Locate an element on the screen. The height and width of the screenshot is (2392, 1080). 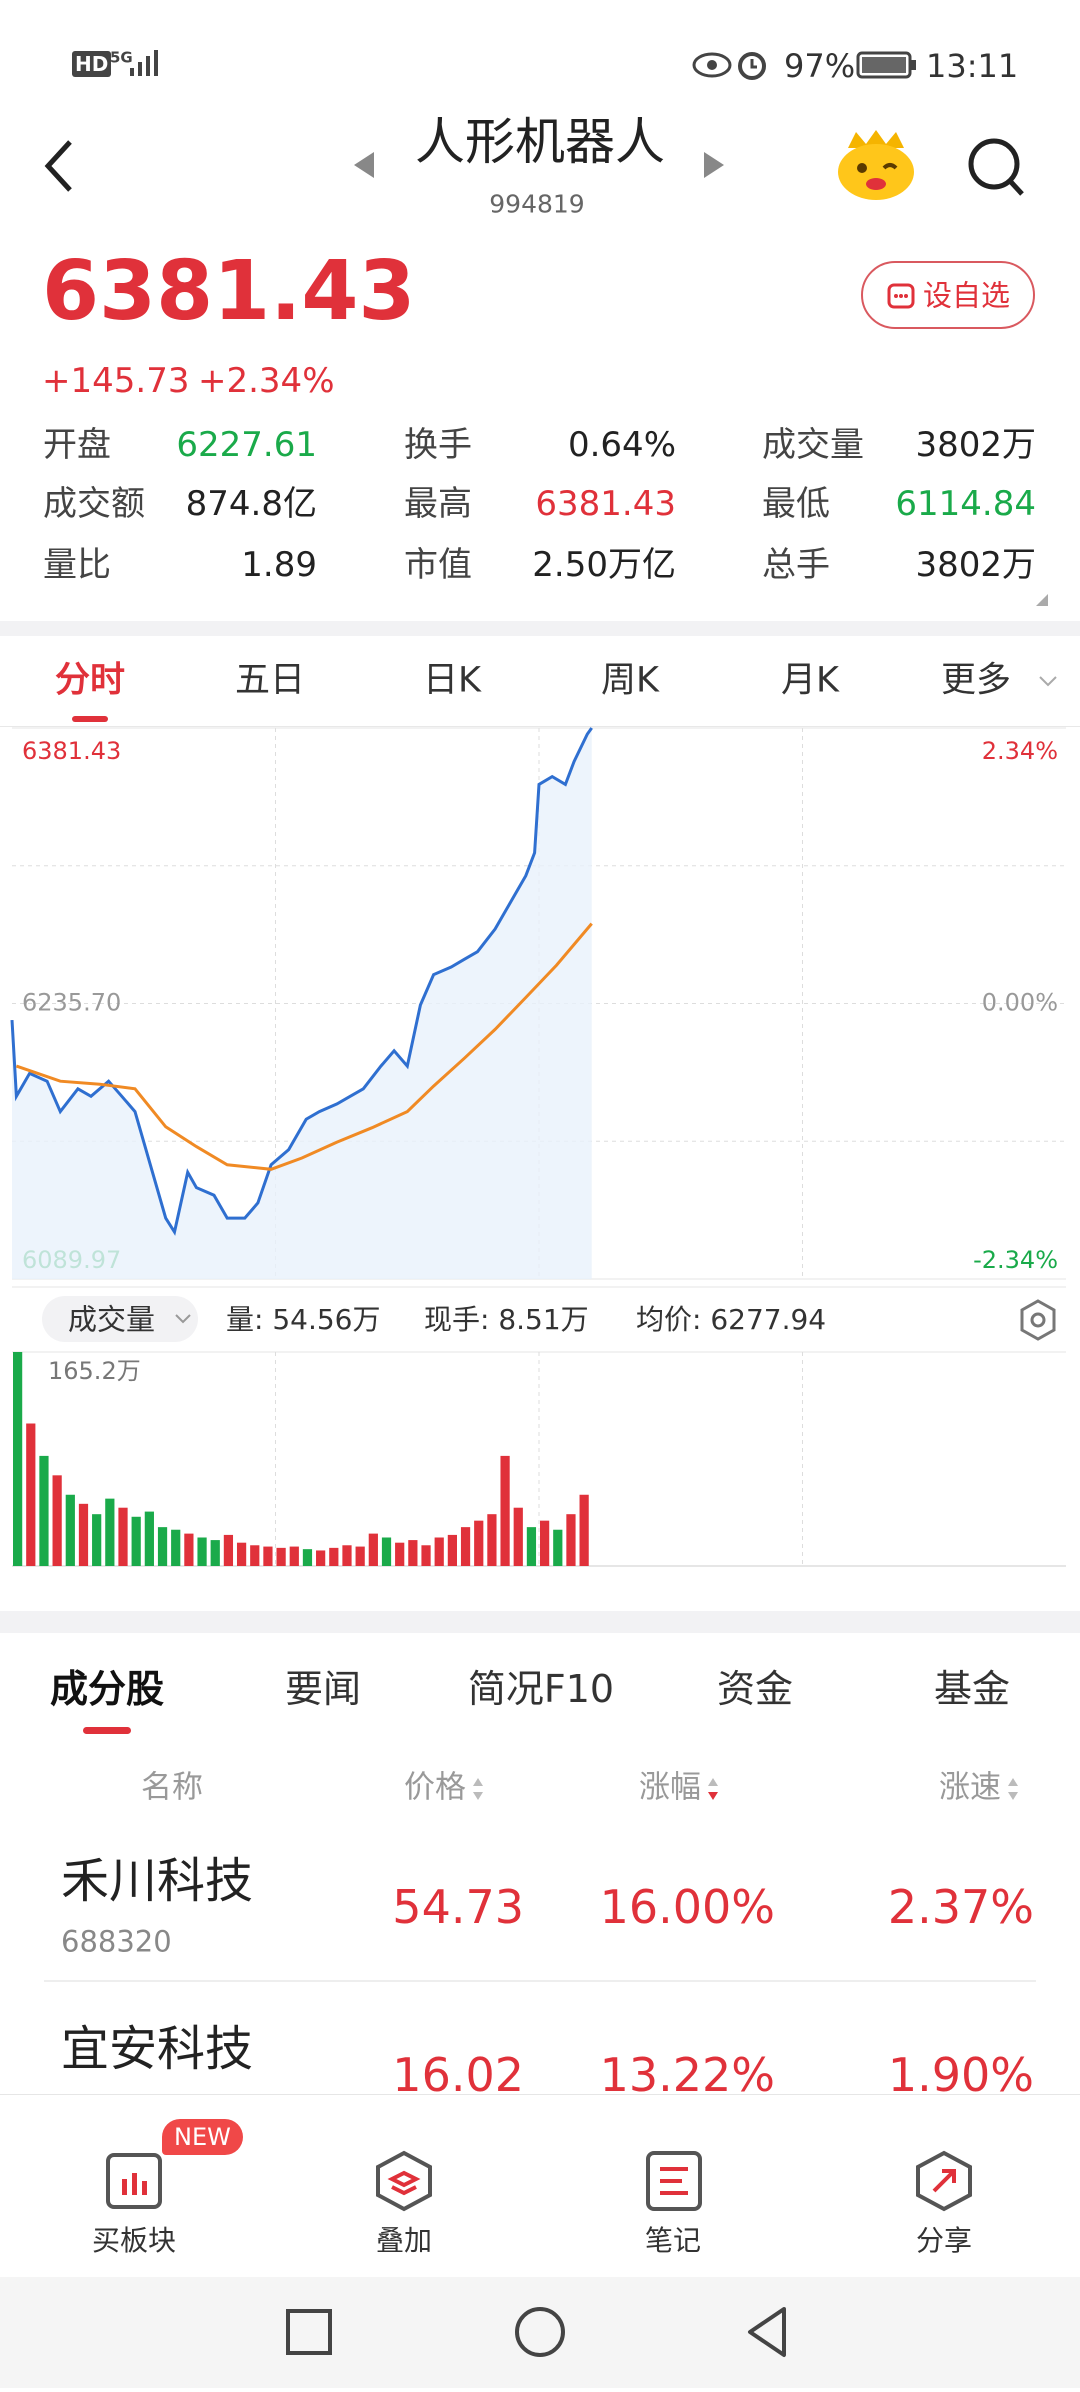
price-area is located at coordinates (302, 1003).